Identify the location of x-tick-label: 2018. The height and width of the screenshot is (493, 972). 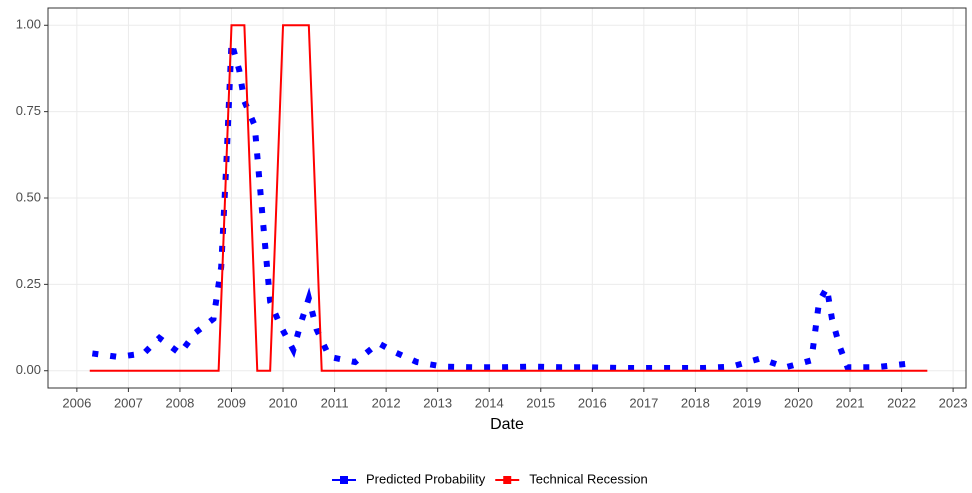
(695, 402).